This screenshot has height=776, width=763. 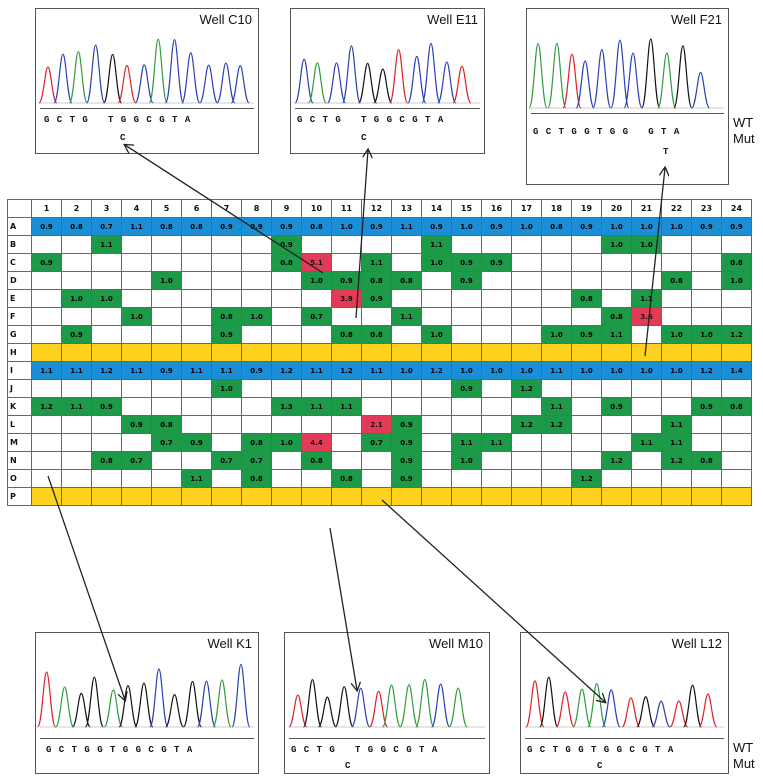 What do you see at coordinates (19, 496) in the screenshot?
I see `row-label: P` at bounding box center [19, 496].